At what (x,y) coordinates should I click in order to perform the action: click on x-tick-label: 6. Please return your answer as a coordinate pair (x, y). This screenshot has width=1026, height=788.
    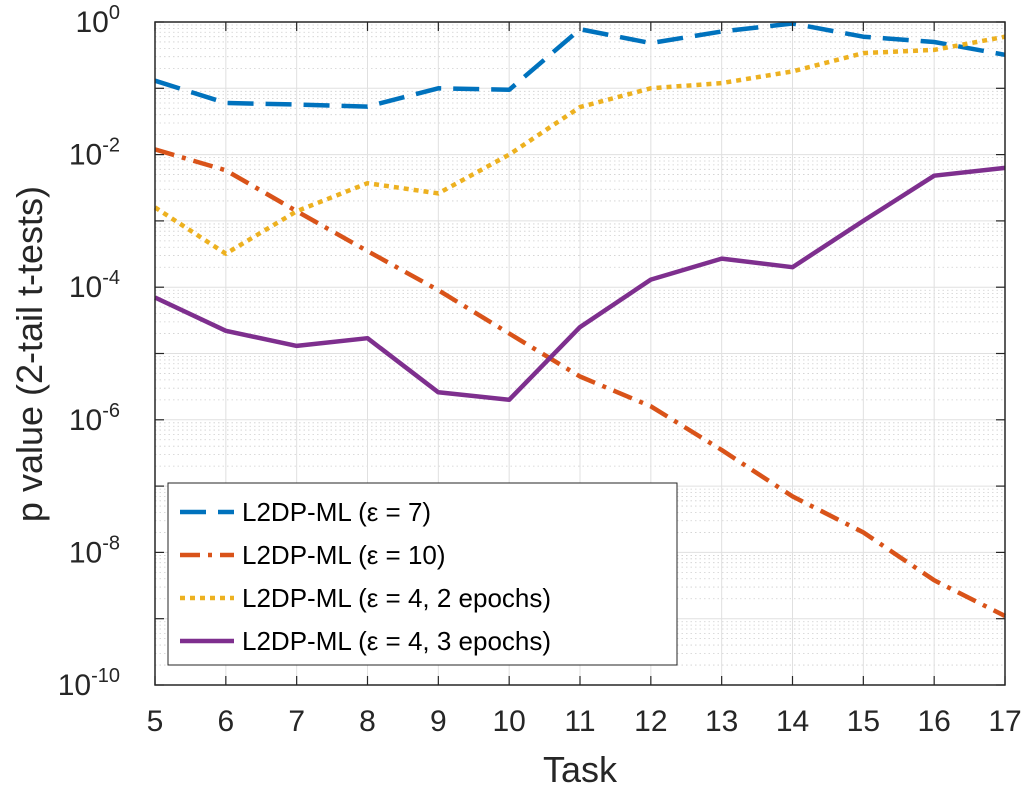
    Looking at the image, I should click on (225, 721).